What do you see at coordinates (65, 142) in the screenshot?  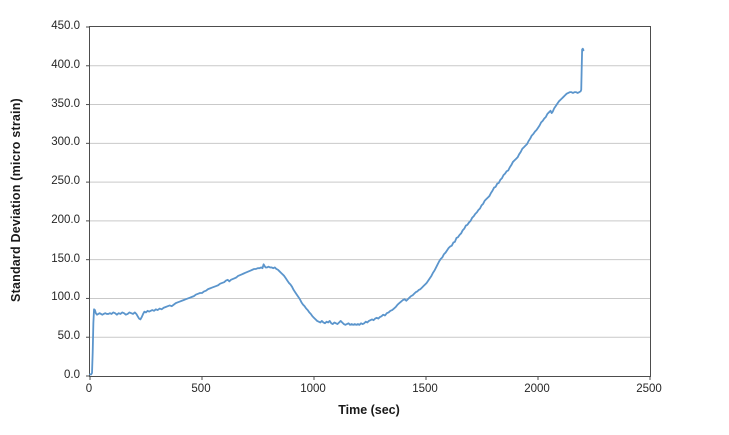 I see `y-tick-label: 300.0` at bounding box center [65, 142].